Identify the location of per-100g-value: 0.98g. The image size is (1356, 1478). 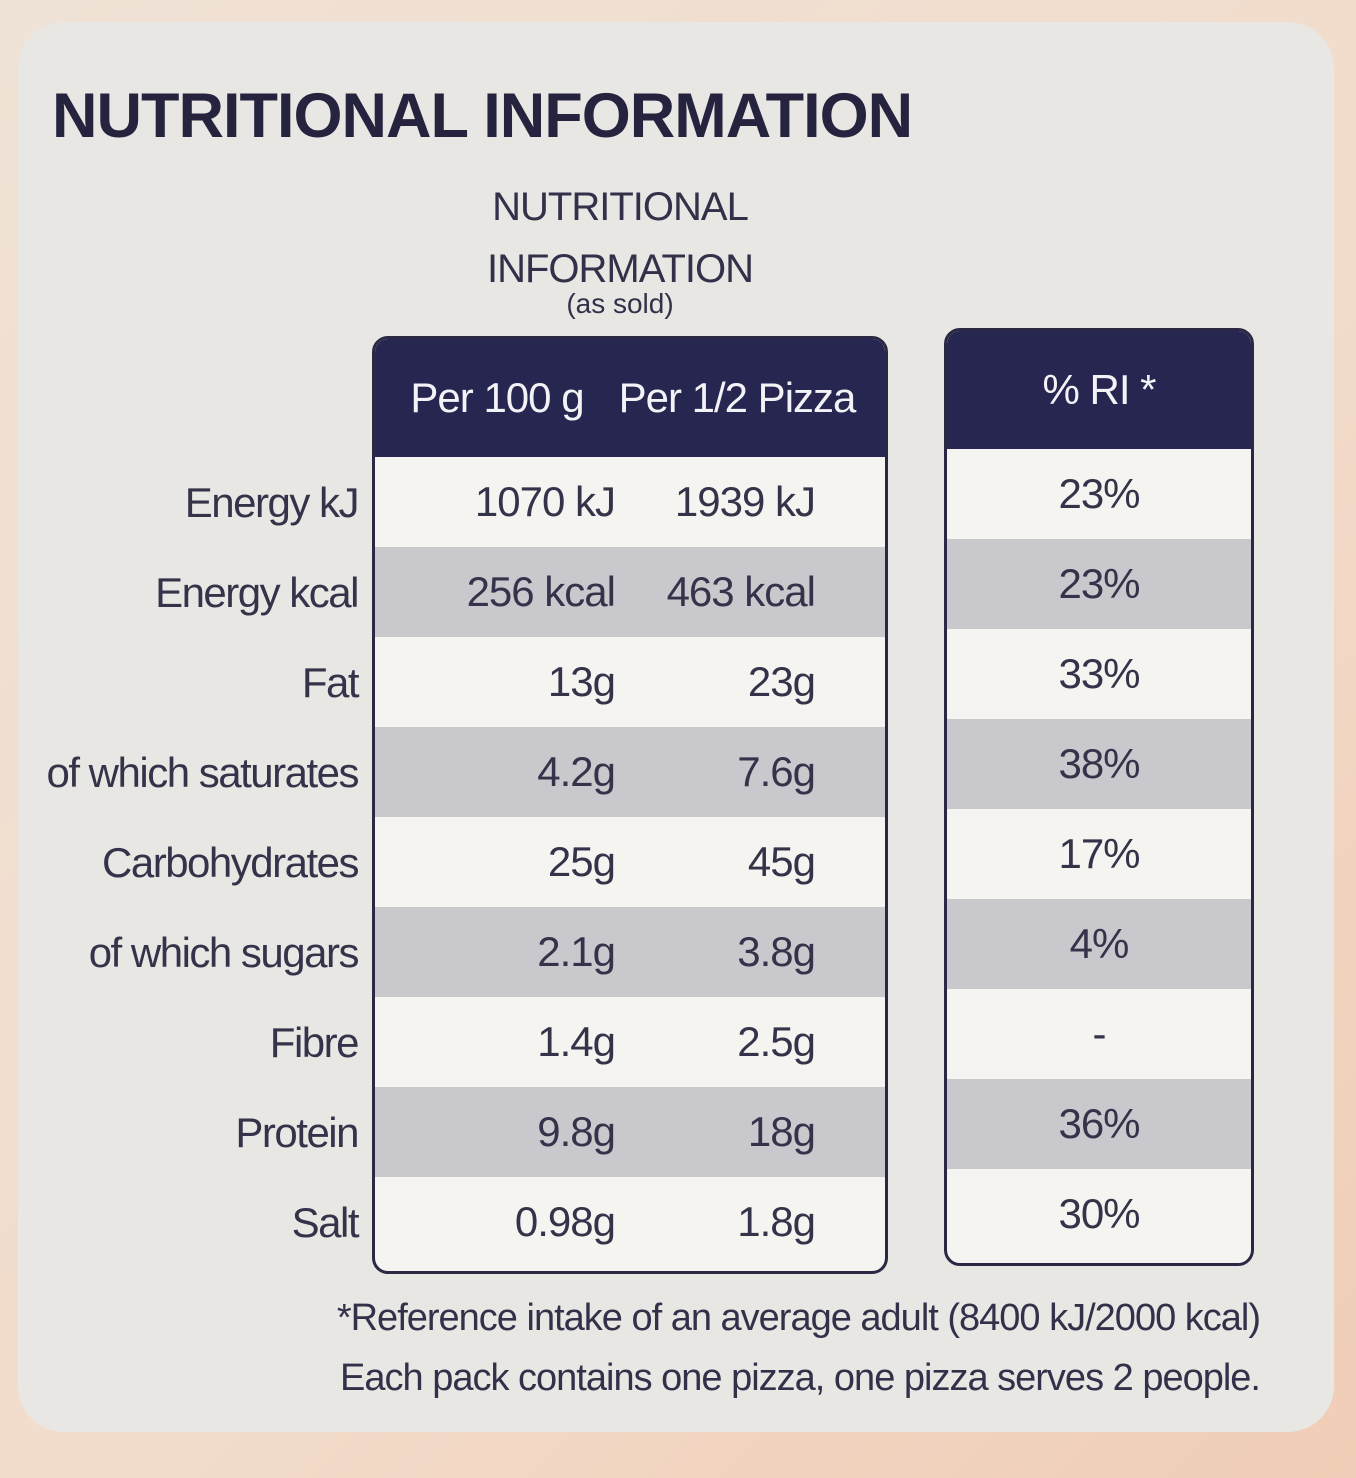
(565, 1221).